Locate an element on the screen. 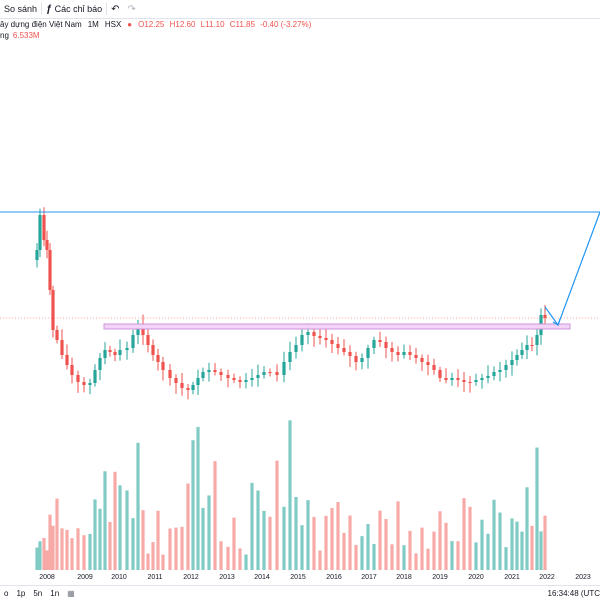 This screenshot has width=600, height=601. toolbar: So sánh ƒ Các chỉ báo ↶ ↷ is located at coordinates (300, 9).